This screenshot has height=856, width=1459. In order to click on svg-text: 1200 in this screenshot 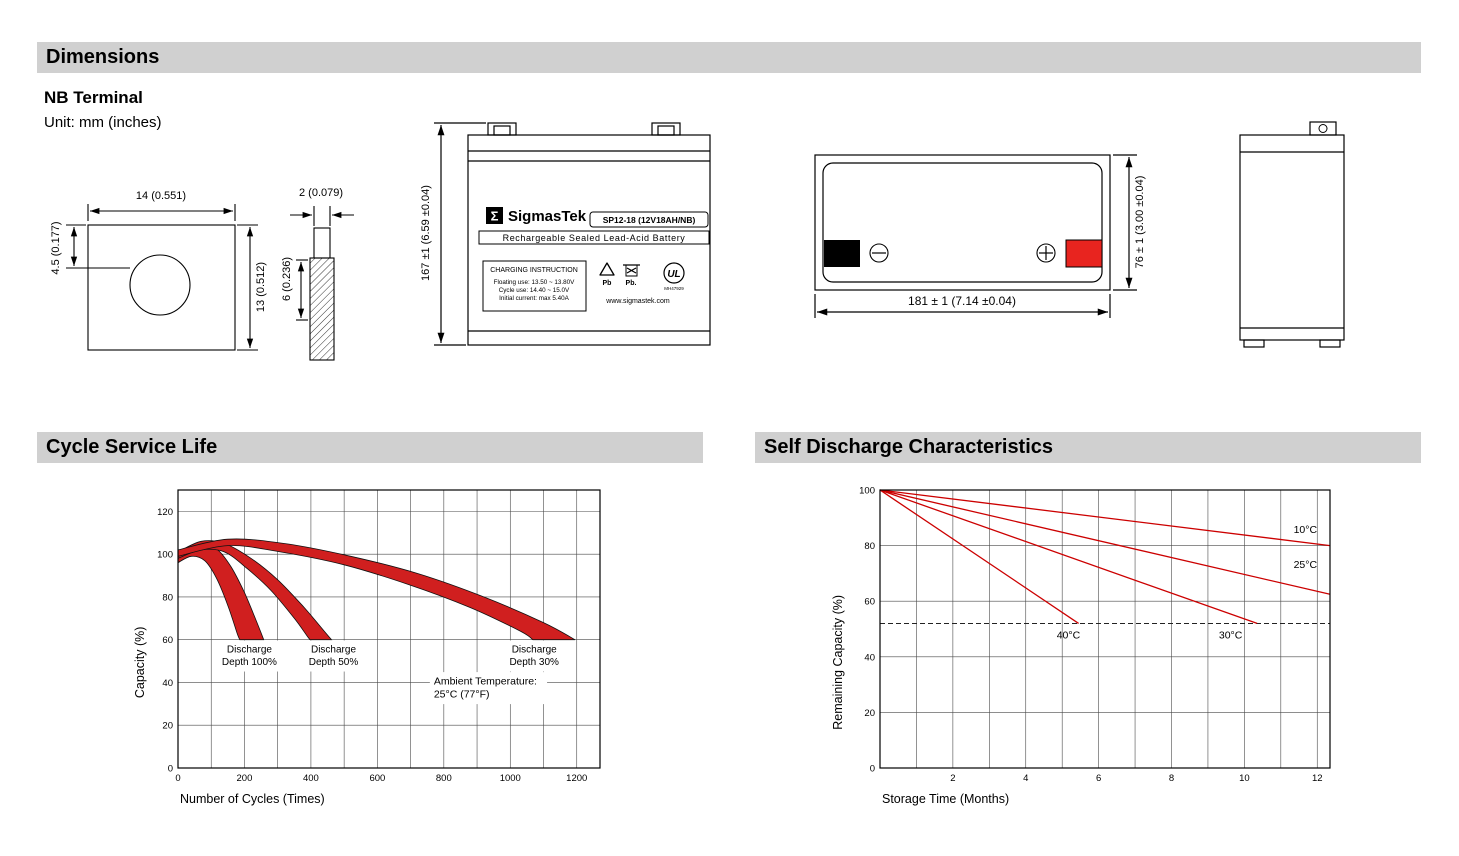, I will do `click(576, 778)`.